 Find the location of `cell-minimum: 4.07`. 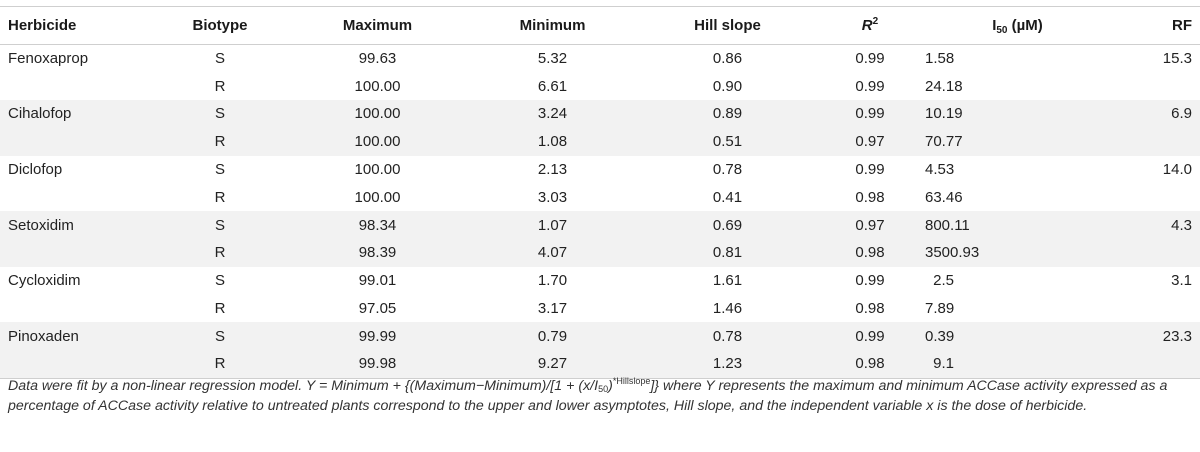

cell-minimum: 4.07 is located at coordinates (552, 253).